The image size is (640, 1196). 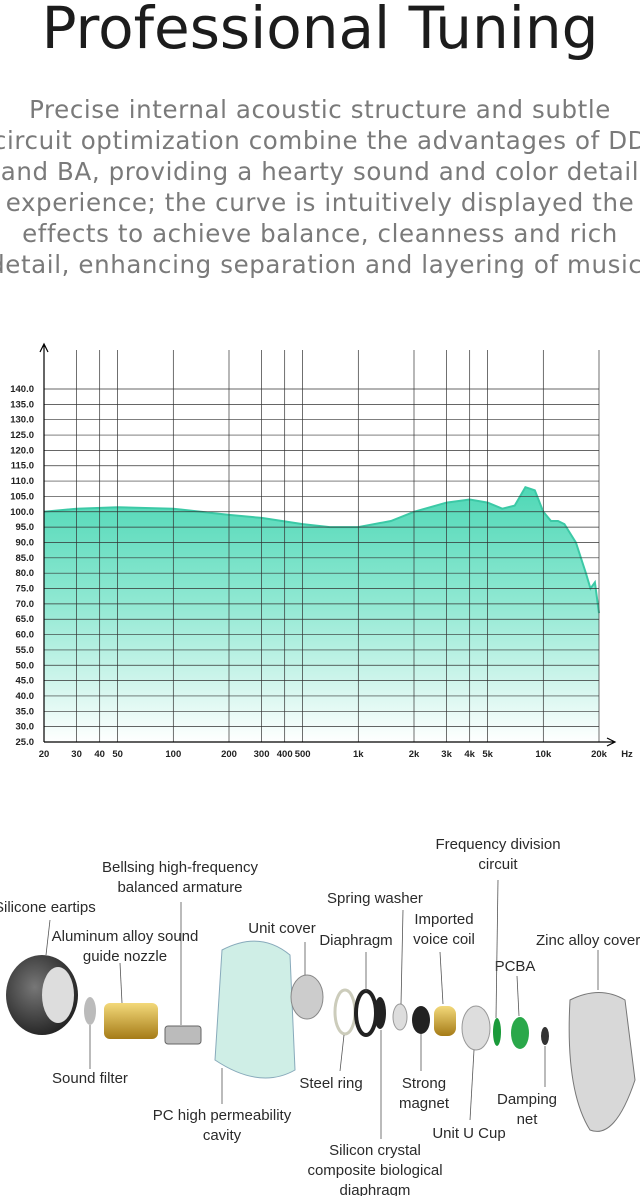 I want to click on part-label: balanced armature, so click(x=179, y=887).